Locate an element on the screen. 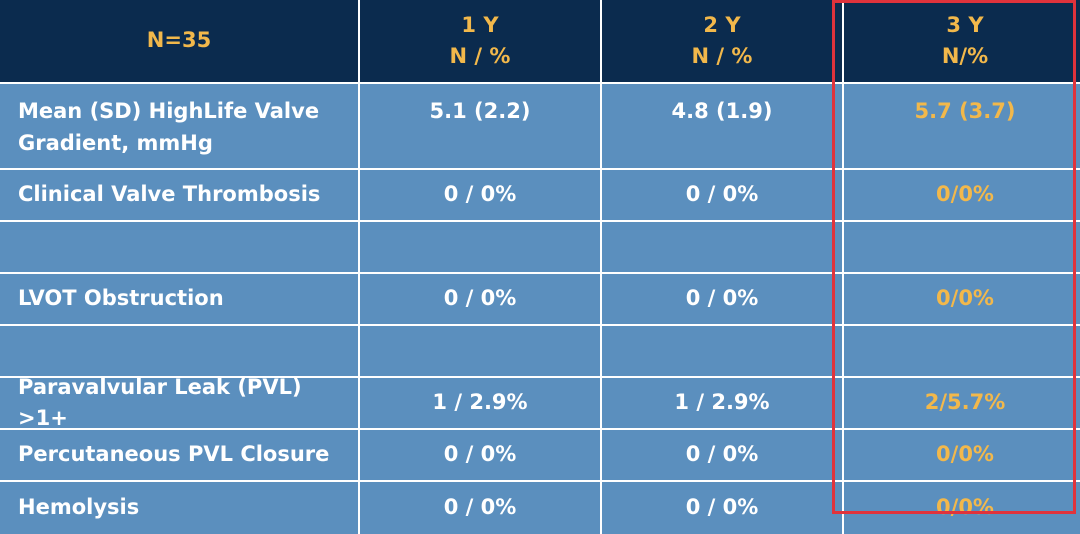  row-paravalvular-leak-2y: 1 / 2.9% is located at coordinates (722, 403).